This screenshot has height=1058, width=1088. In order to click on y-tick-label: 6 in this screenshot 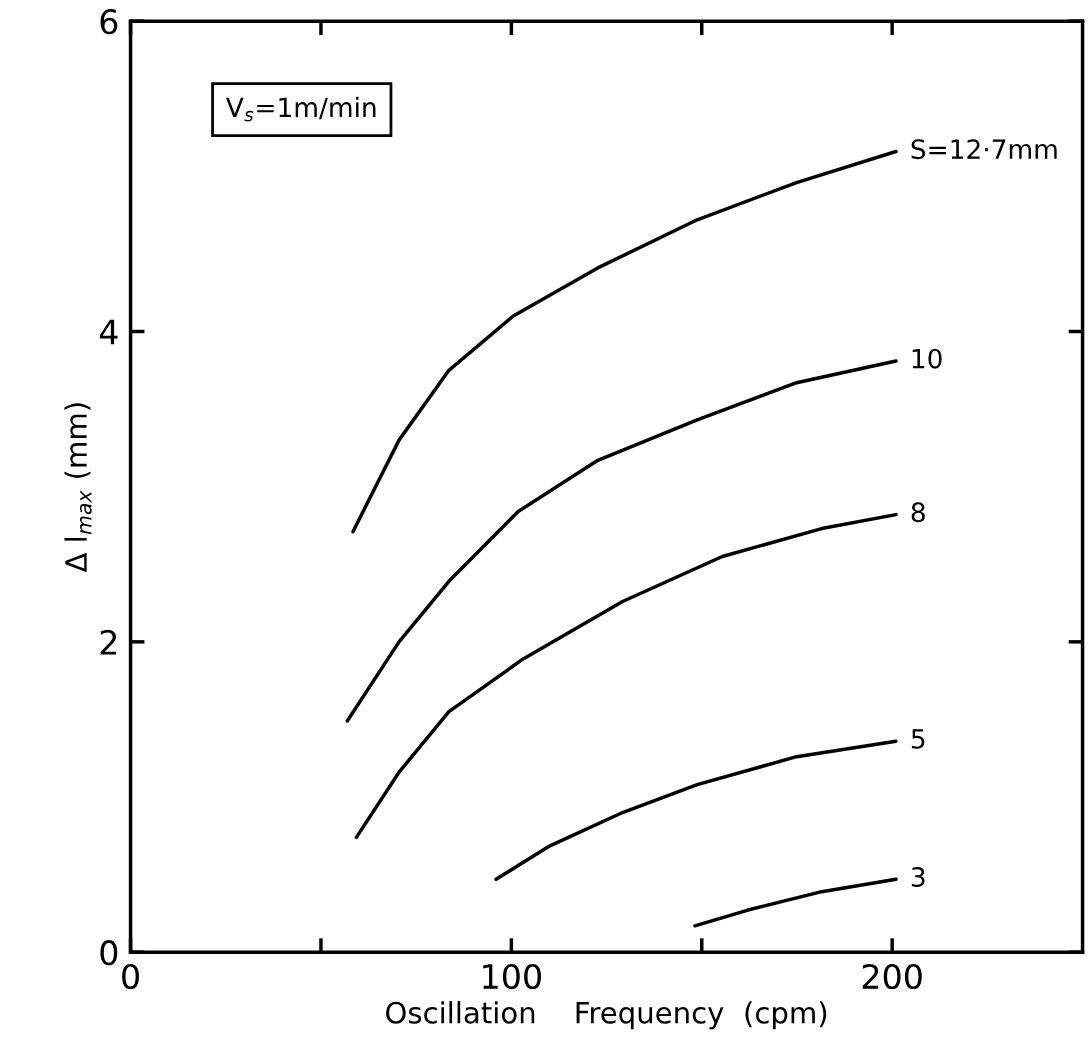, I will do `click(109, 22)`.